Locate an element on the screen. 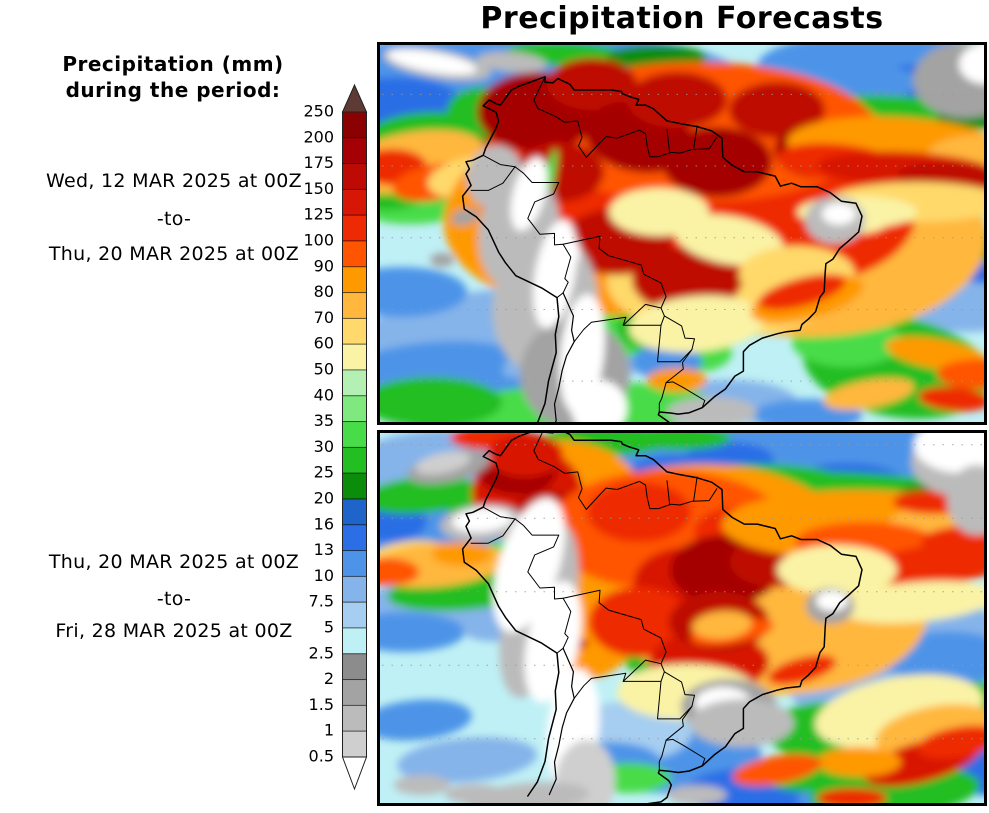 The height and width of the screenshot is (813, 989). colorbar-tick-label: 16 is located at coordinates (324, 523).